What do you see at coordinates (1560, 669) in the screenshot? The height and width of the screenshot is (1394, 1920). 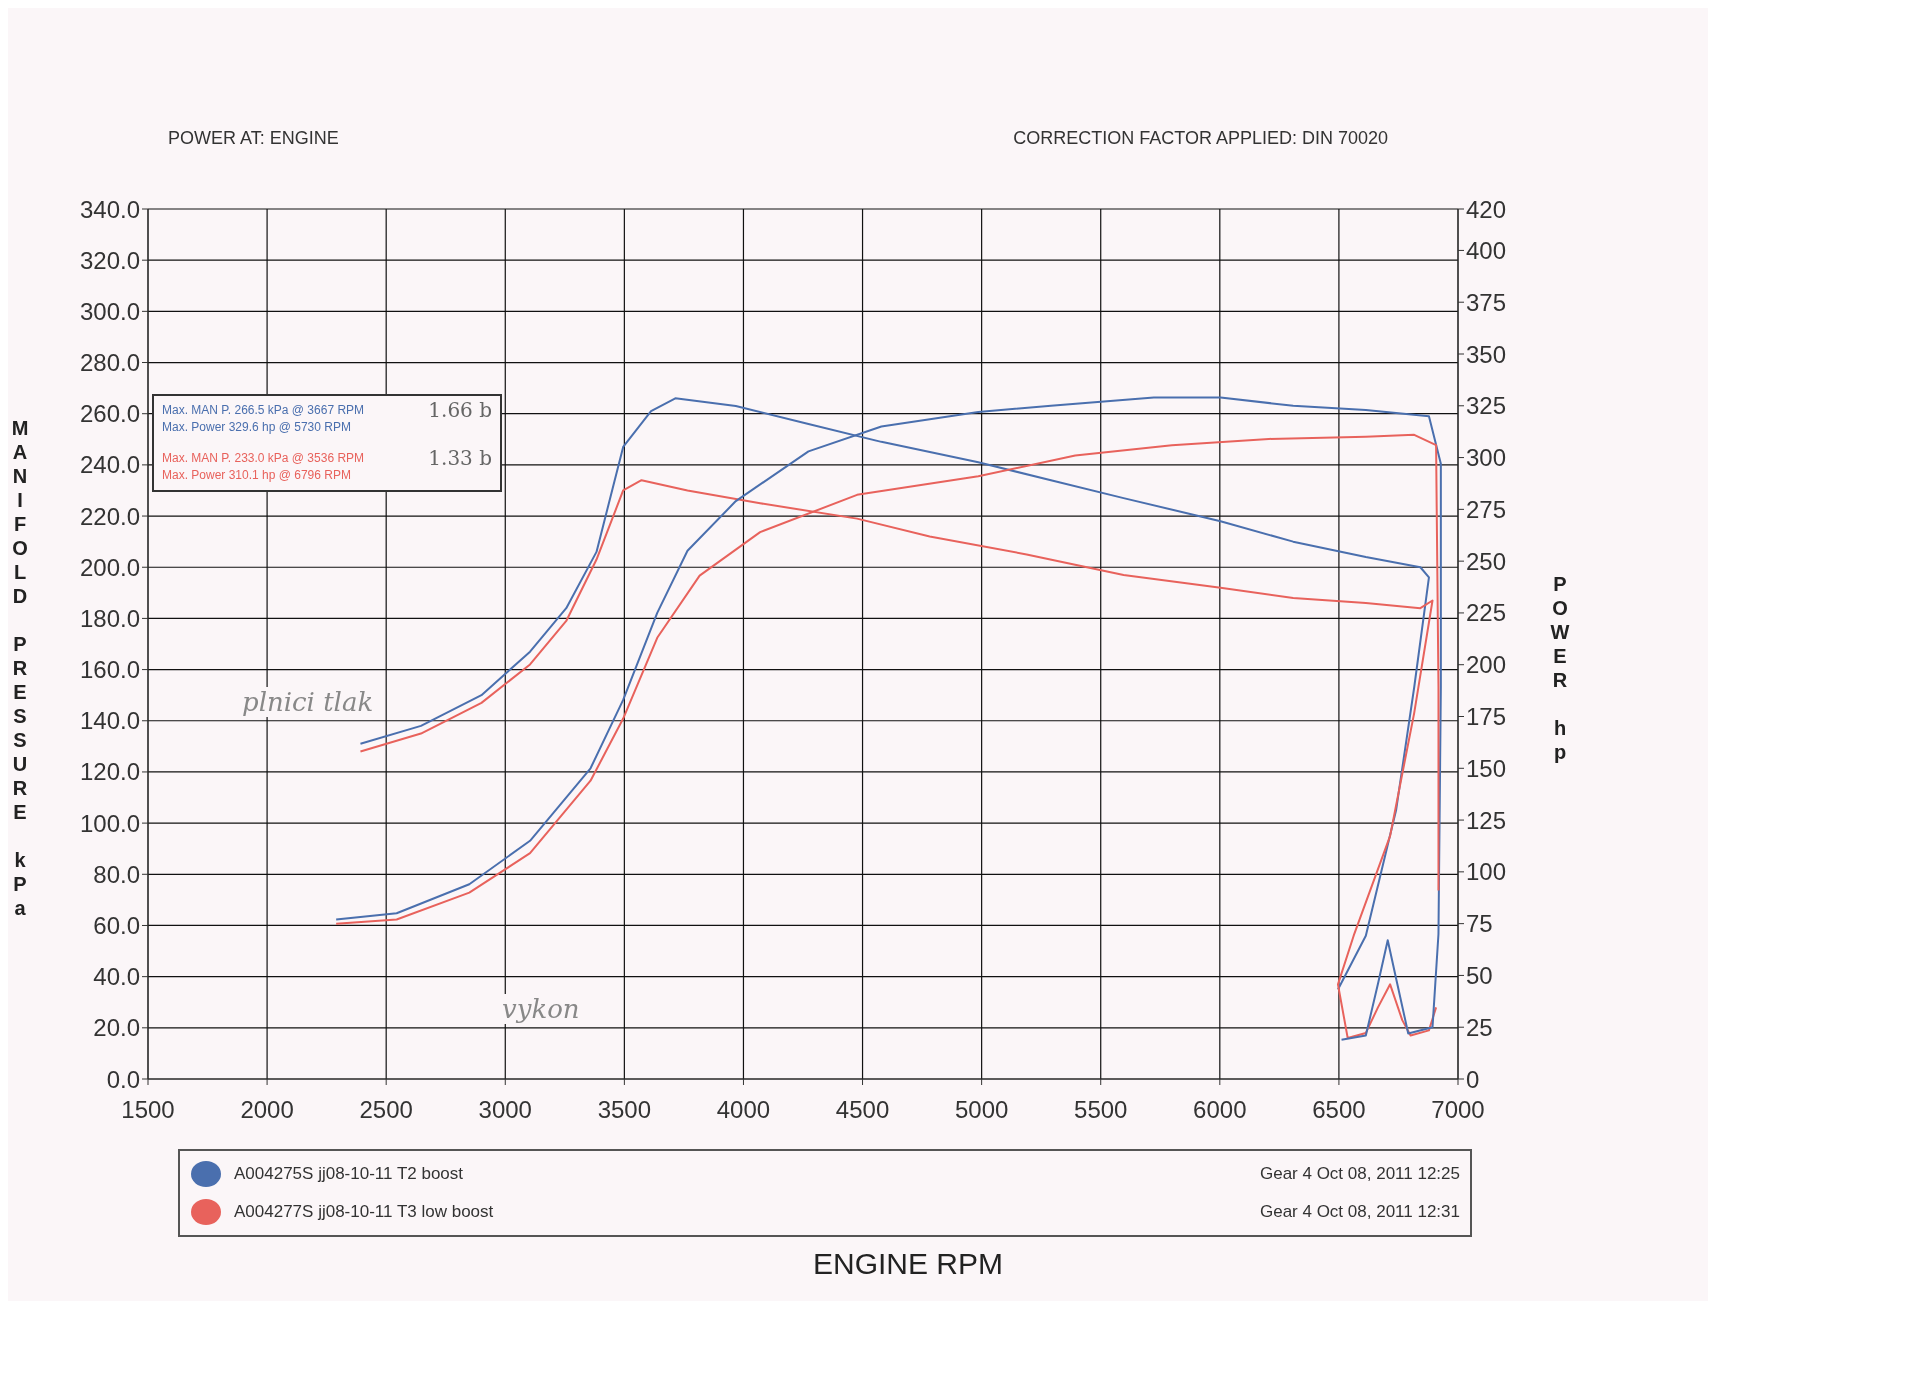 I see `y2-axis-title: POWER hp` at bounding box center [1560, 669].